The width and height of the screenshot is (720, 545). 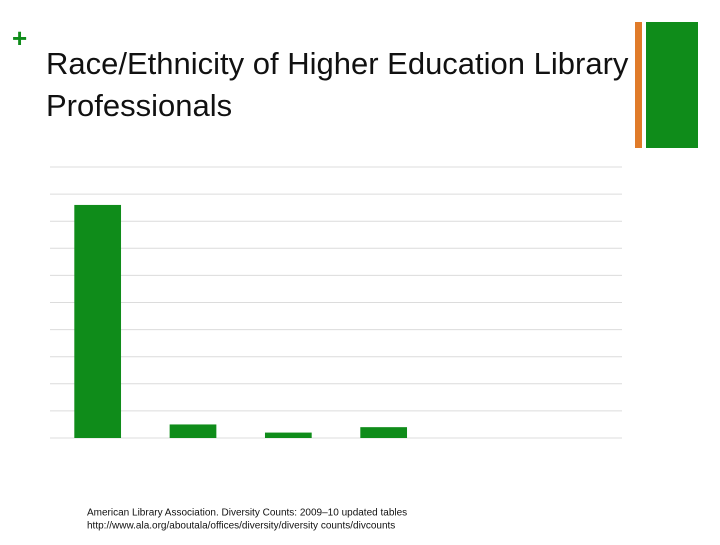 I want to click on accent-bar, so click(x=638, y=85).